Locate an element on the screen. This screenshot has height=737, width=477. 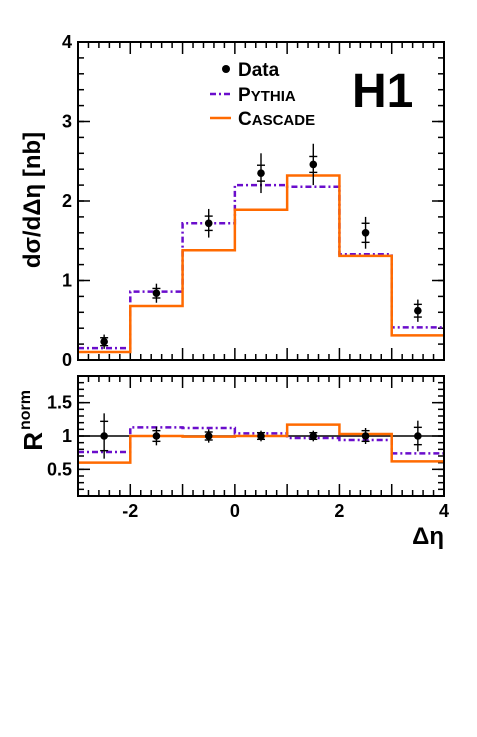
experiment-label: H1 is located at coordinates (382, 91).